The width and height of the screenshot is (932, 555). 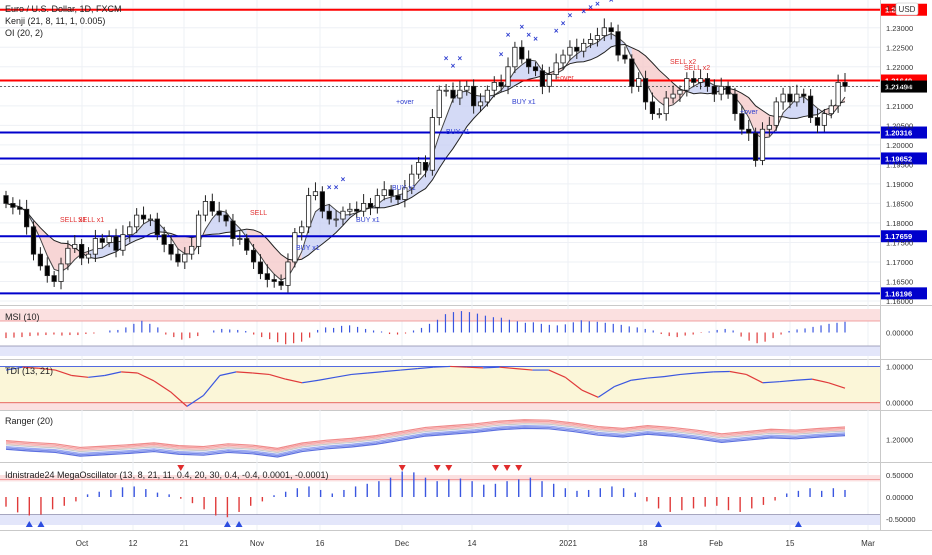 What do you see at coordinates (899, 145) in the screenshot?
I see `y-tick-label: 1.20000` at bounding box center [899, 145].